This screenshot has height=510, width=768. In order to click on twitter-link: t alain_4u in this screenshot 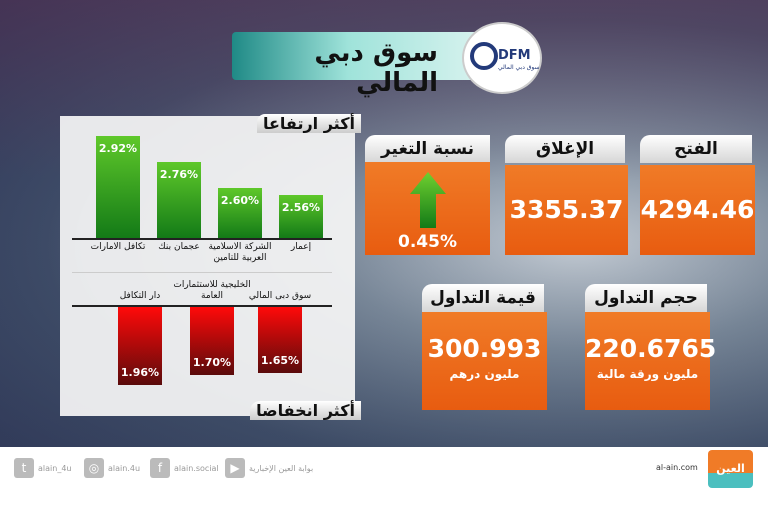, I will do `click(42, 468)`.